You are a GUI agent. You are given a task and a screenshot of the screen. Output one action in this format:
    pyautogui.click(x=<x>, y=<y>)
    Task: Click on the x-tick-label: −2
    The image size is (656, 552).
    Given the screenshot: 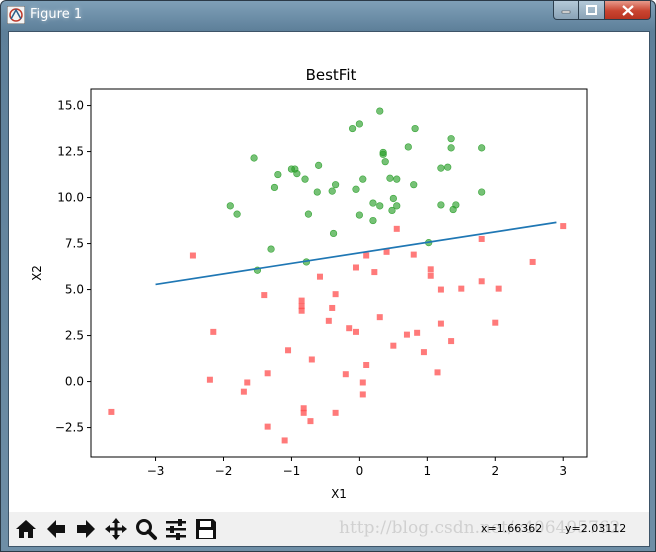 What is the action you would take?
    pyautogui.click(x=224, y=471)
    